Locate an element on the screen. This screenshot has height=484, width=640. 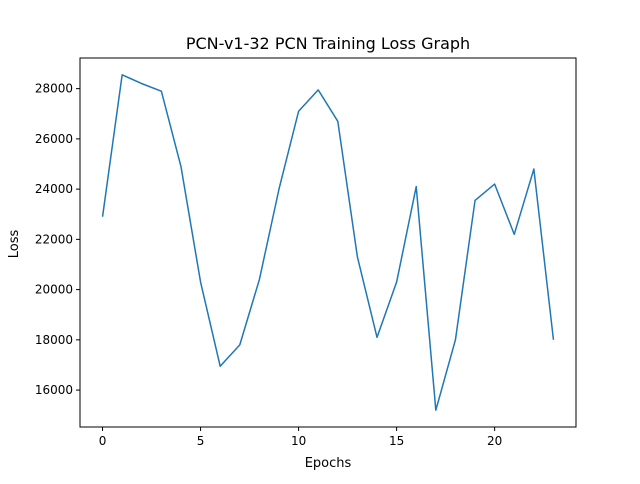
x-tick-label: 20 is located at coordinates (494, 441).